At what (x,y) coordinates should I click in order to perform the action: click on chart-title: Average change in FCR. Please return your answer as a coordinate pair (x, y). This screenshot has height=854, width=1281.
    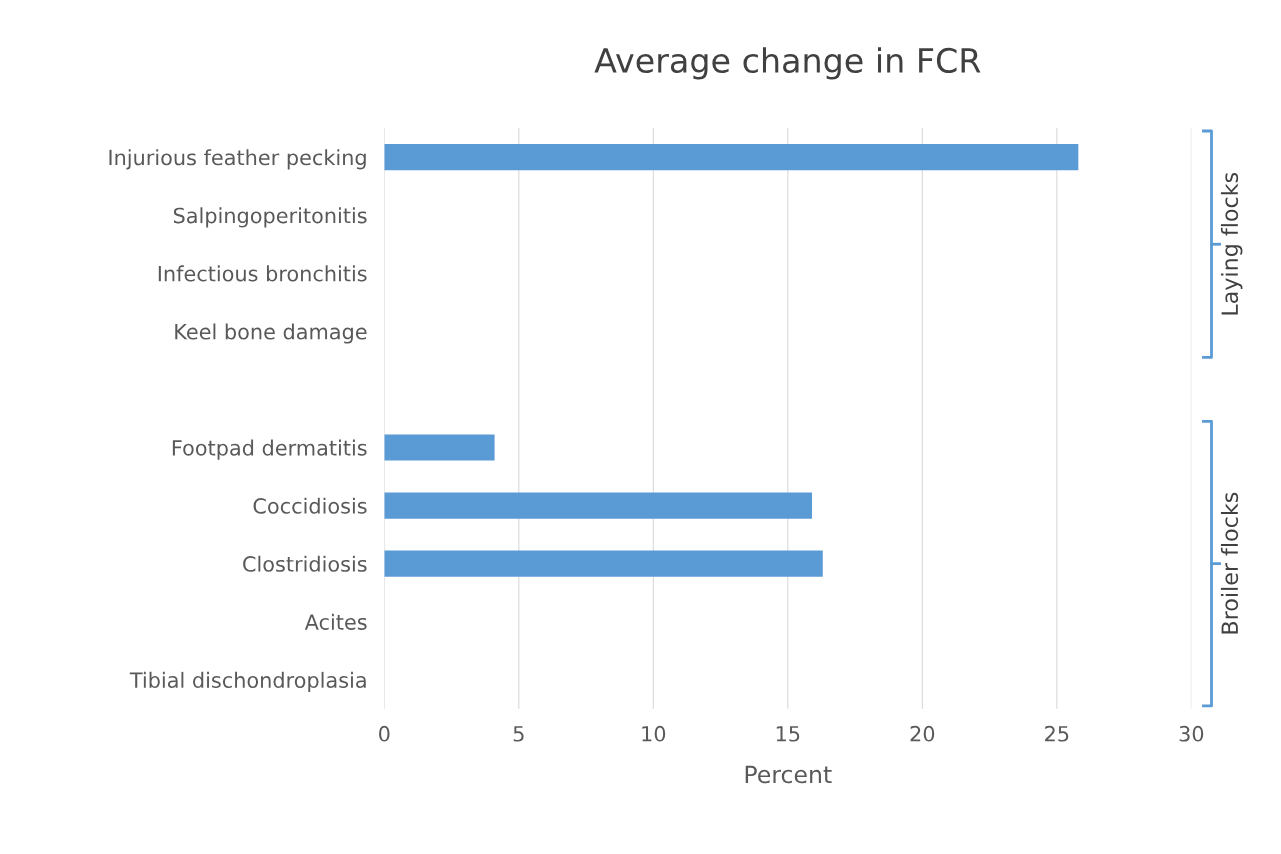
    Looking at the image, I should click on (787, 63).